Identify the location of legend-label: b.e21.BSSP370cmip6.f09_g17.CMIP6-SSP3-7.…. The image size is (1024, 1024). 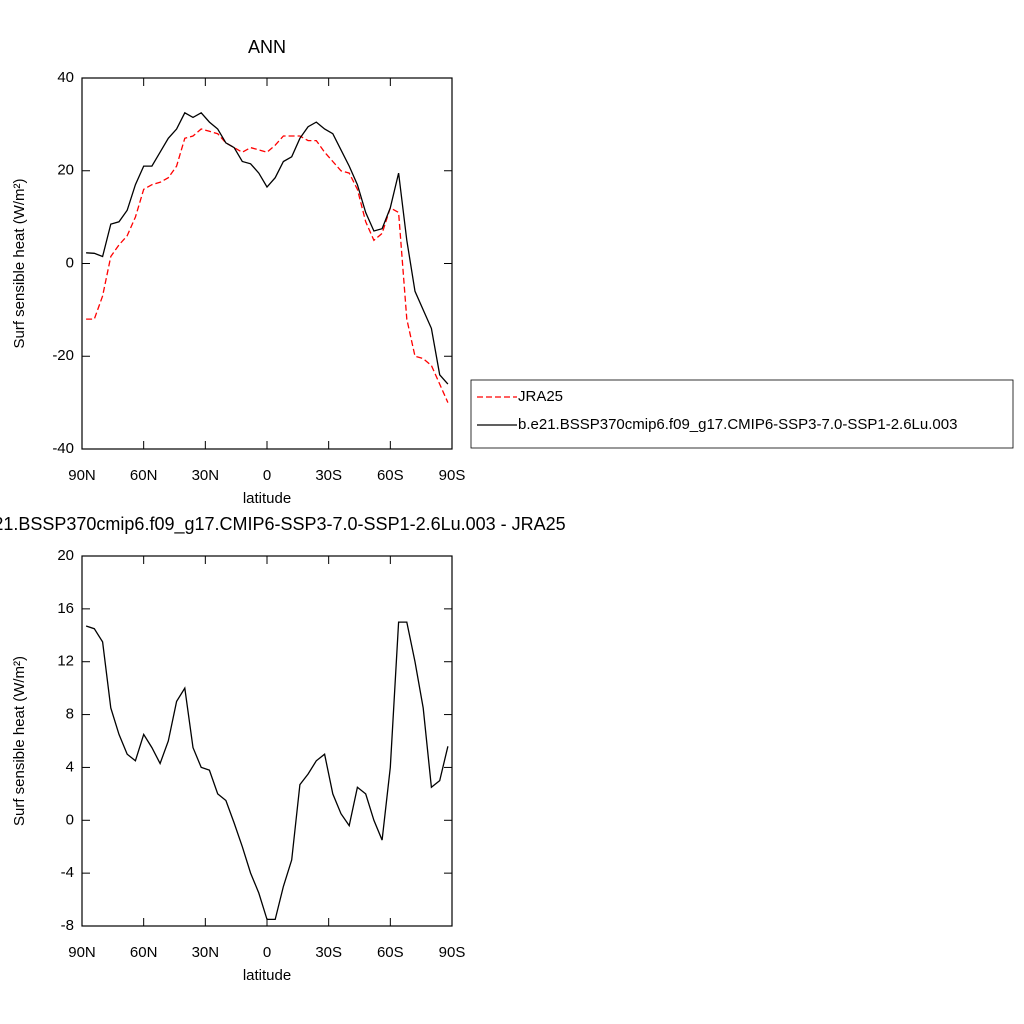
(737, 424).